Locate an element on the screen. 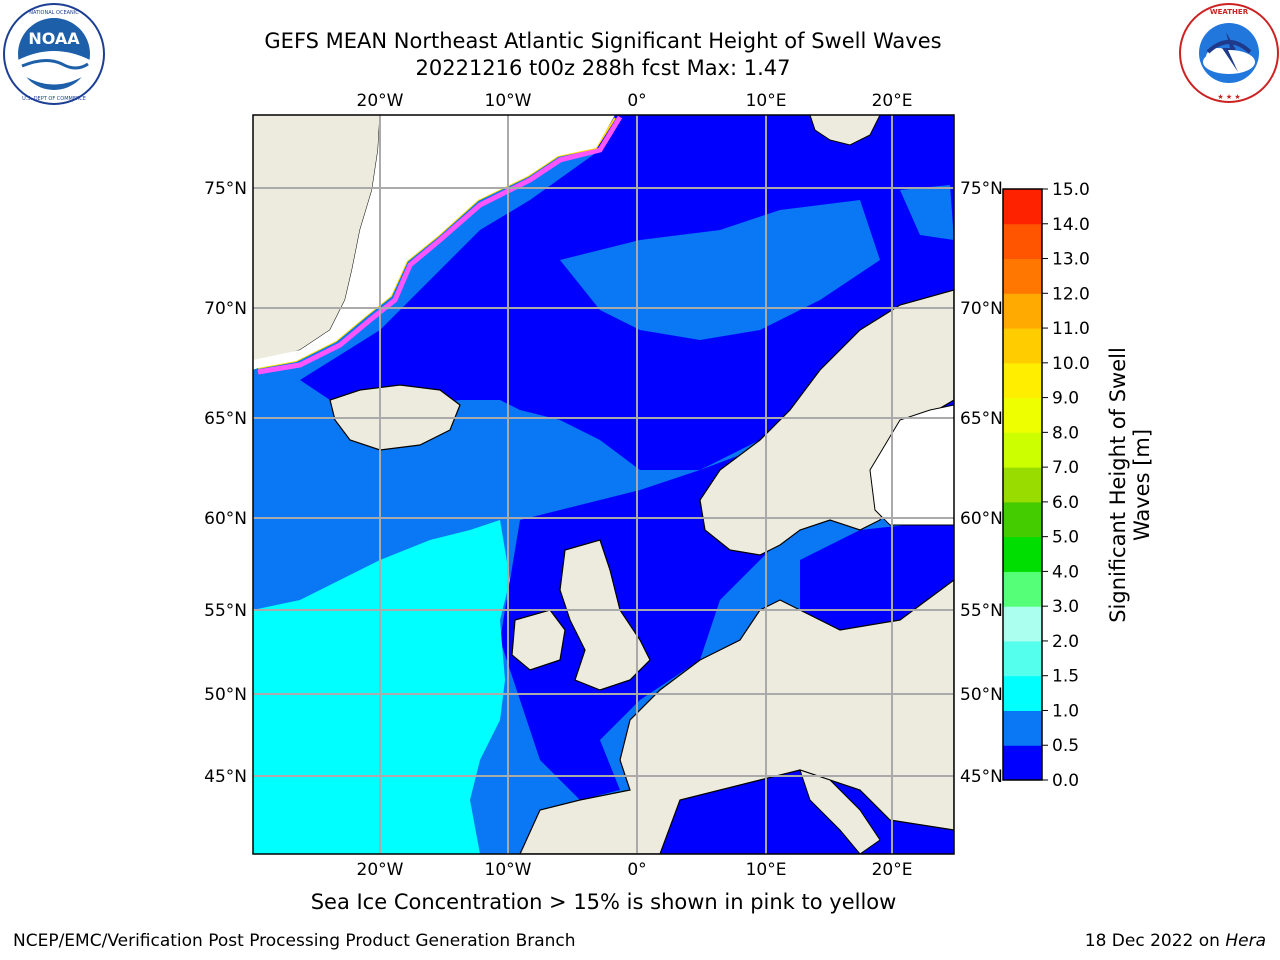  lon-tick-top: 20°E is located at coordinates (892, 101).